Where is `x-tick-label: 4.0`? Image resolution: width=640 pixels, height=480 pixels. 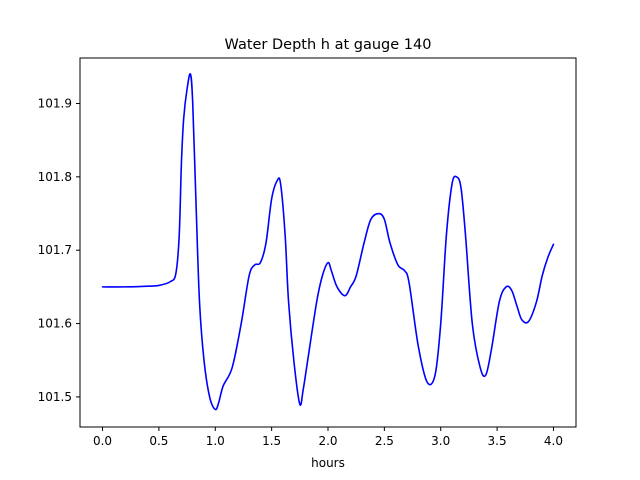
x-tick-label: 4.0 is located at coordinates (553, 441).